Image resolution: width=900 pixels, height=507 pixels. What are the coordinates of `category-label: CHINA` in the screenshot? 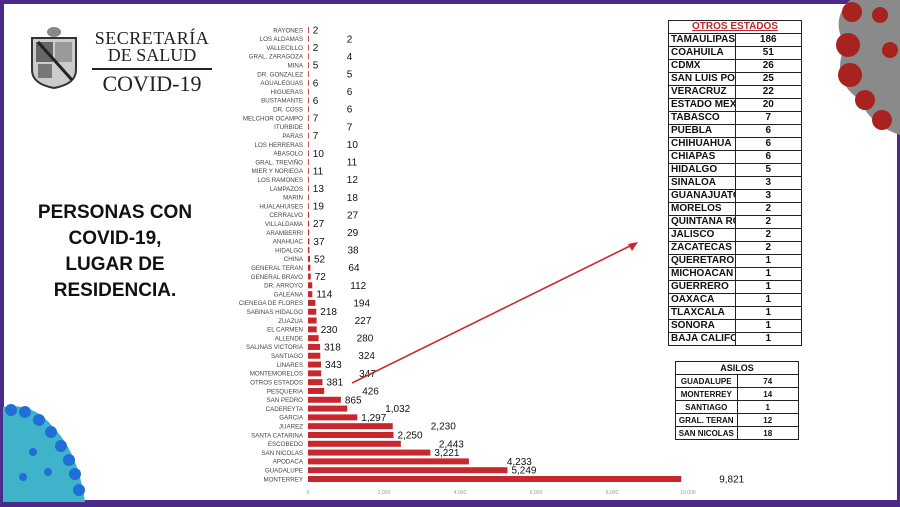 It's located at (294, 259).